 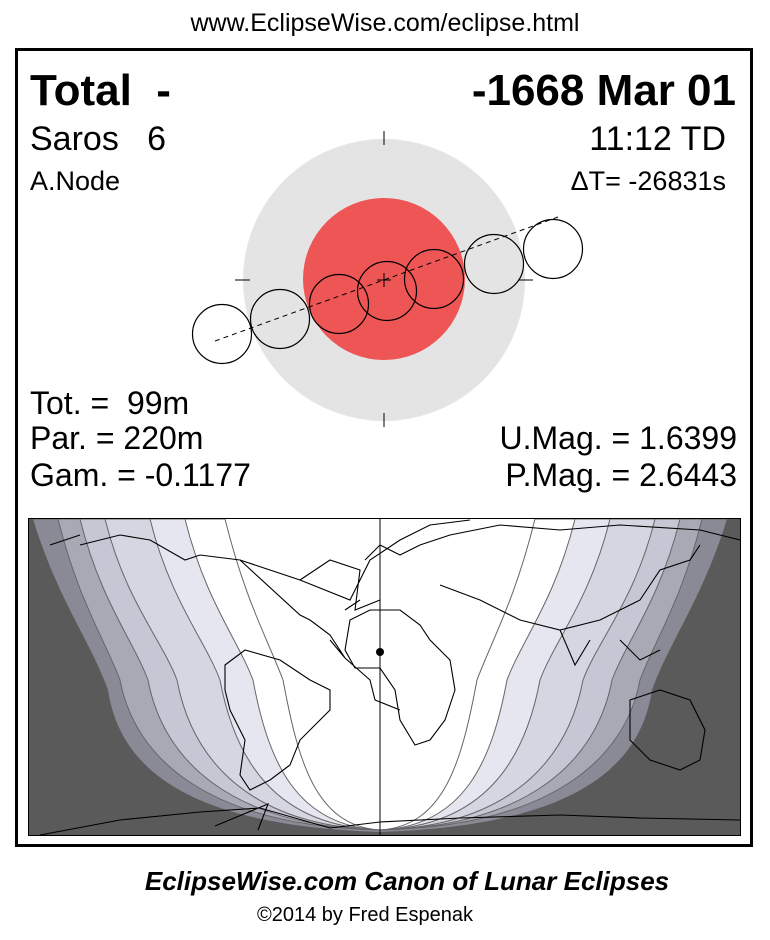 I want to click on moon-positions, so click(x=387, y=291).